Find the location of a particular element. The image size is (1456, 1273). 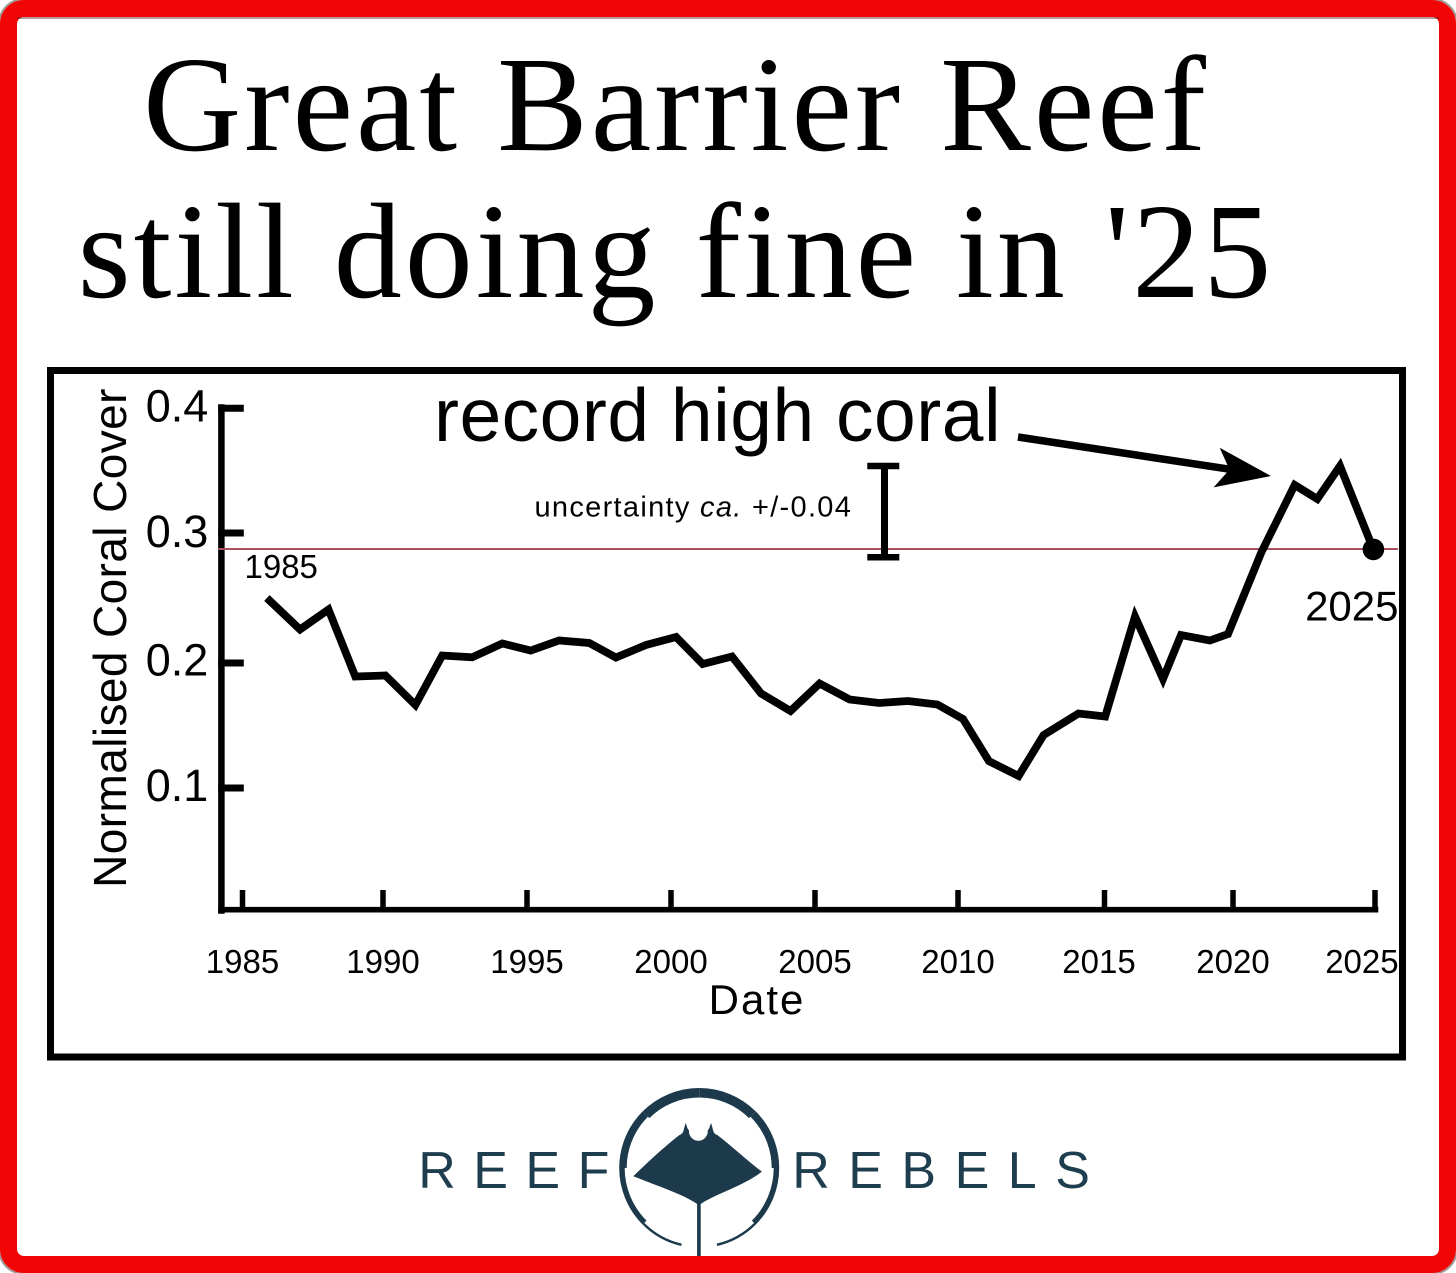

svg-text: Date is located at coordinates (757, 999).